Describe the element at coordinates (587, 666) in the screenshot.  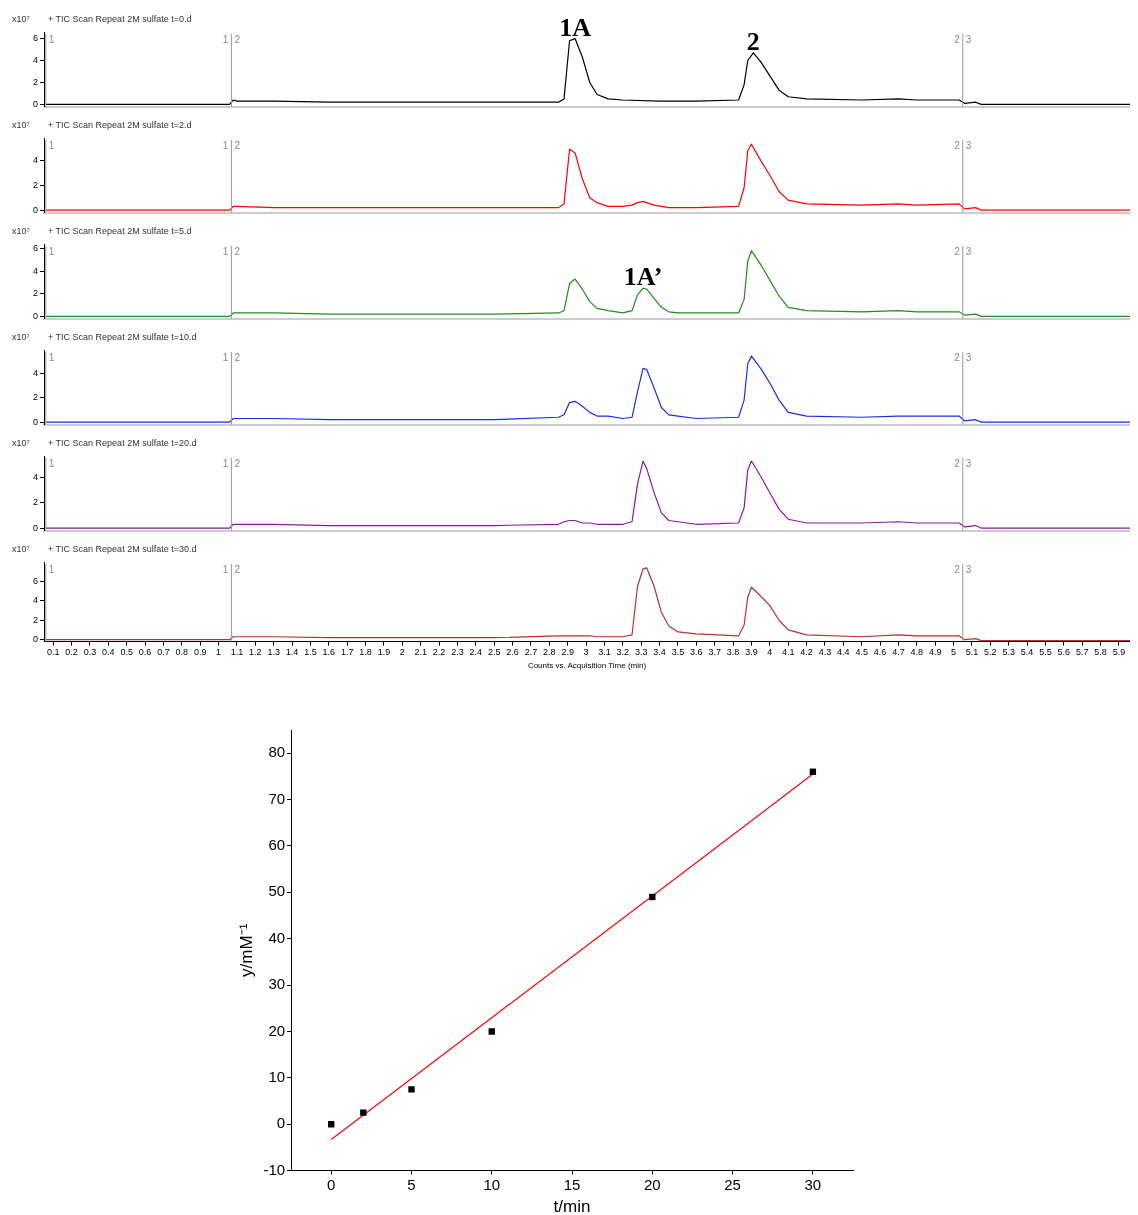
I see `x-axis-title: Counts vs. Acquisition Time (min)` at that location.